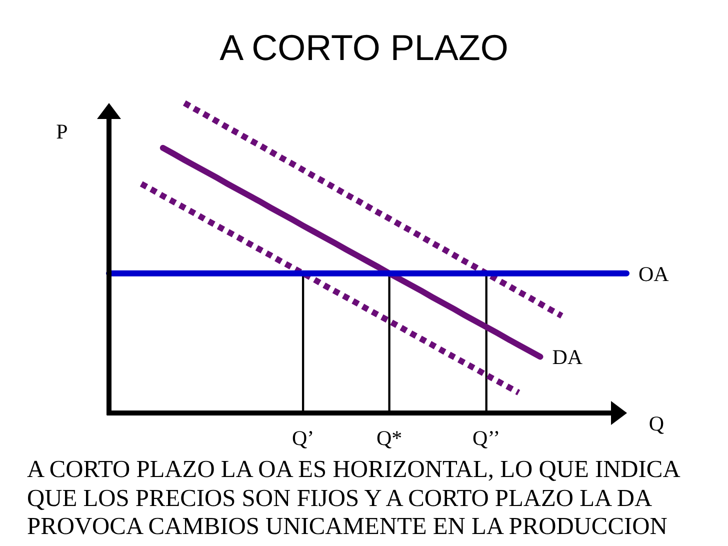 The image size is (728, 546). What do you see at coordinates (389, 438) in the screenshot?
I see `x-tick-label: Q*` at bounding box center [389, 438].